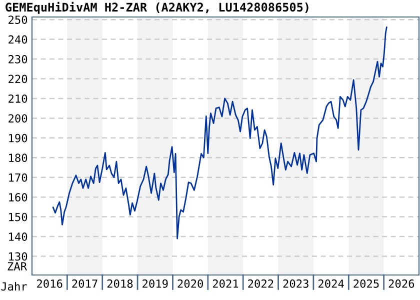  I want to click on x-tick-label: 2024, so click(331, 283).